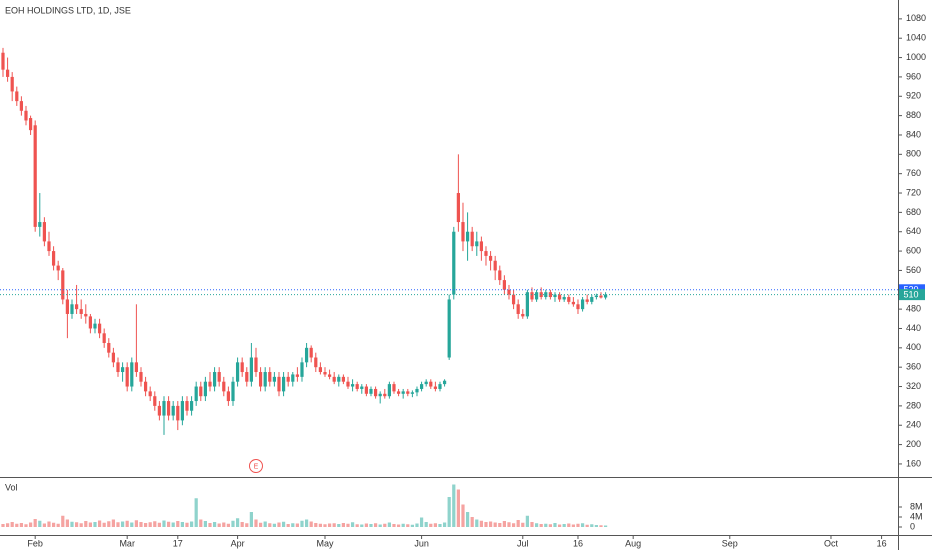 The image size is (932, 550). What do you see at coordinates (421, 543) in the screenshot?
I see `x-tick-label: Jun` at bounding box center [421, 543].